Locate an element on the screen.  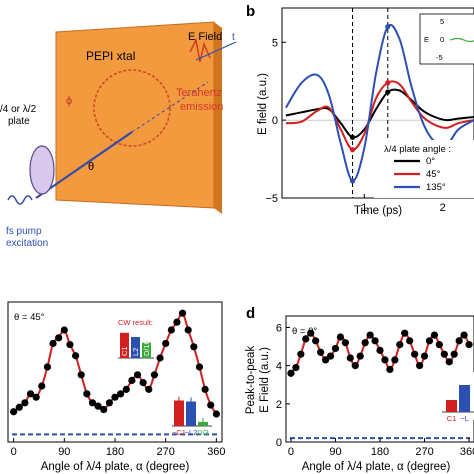
panel-b-legend: λ/4 plate angle : 0° 45° 135° is located at coordinates (424, 169).